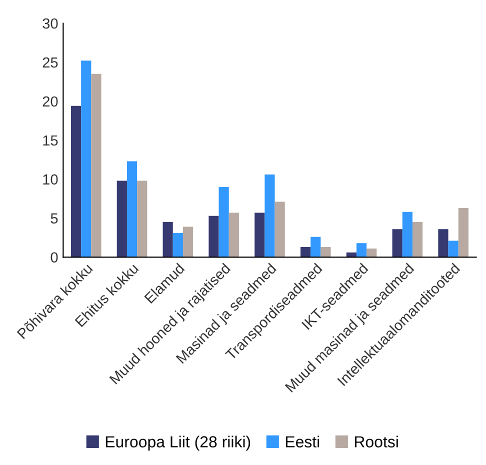 This screenshot has width=486, height=465. Describe the element at coordinates (54, 257) in the screenshot. I see `y-tick-label: 0` at that location.